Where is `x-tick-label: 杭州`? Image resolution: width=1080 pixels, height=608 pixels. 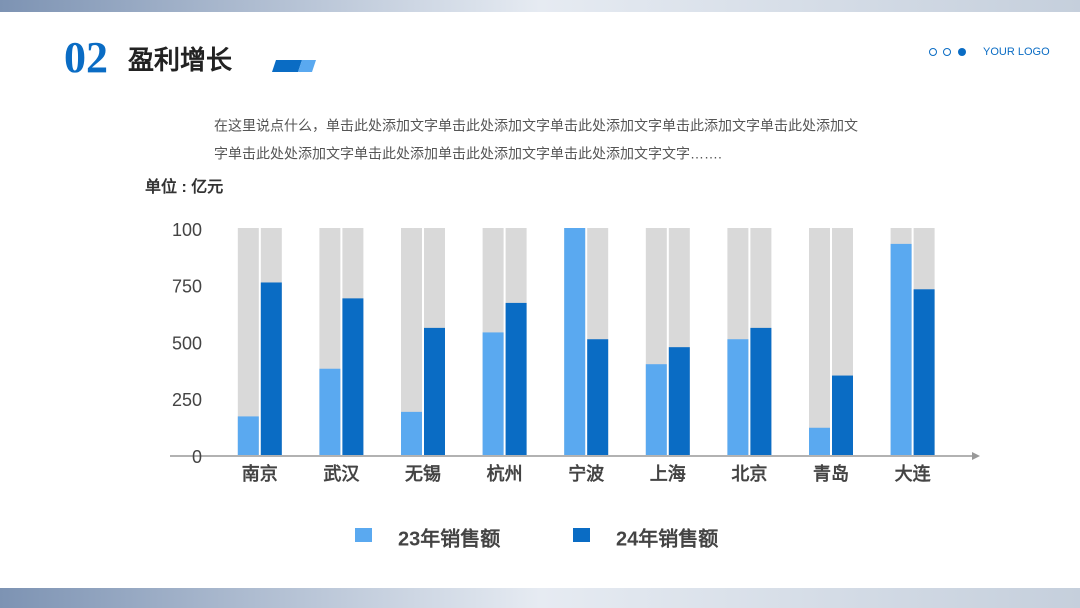
x-tick-label: 杭州 is located at coordinates (505, 473).